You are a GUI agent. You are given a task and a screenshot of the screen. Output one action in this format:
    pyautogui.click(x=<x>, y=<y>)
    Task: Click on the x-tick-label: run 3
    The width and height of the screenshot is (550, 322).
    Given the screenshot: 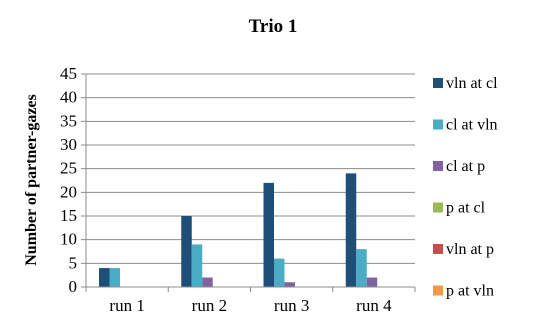 What is the action you would take?
    pyautogui.click(x=291, y=305)
    